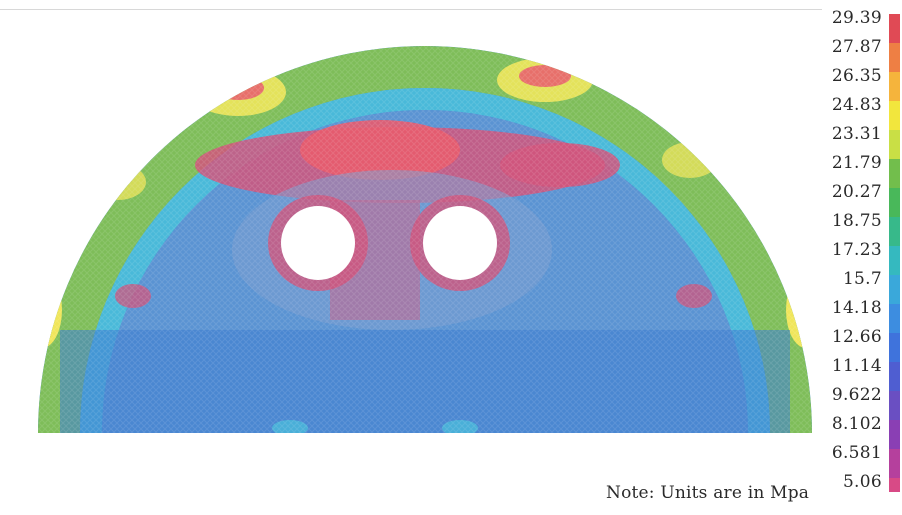 The width and height of the screenshot is (902, 515). What do you see at coordinates (856, 47) in the screenshot?
I see `legend-value: 27.87` at bounding box center [856, 47].